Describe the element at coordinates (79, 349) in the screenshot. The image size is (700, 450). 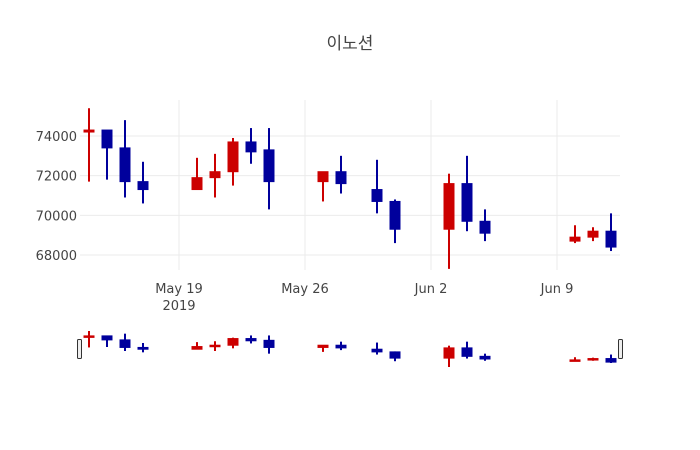
I see `range-slider-left-handle` at that location.